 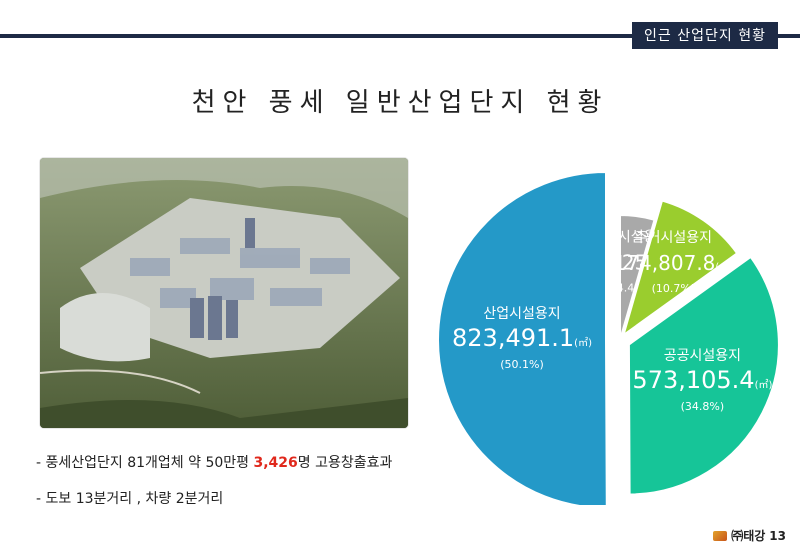 What do you see at coordinates (345, 463) in the screenshot?
I see `note-text: 명 고용창출효과` at bounding box center [345, 463].